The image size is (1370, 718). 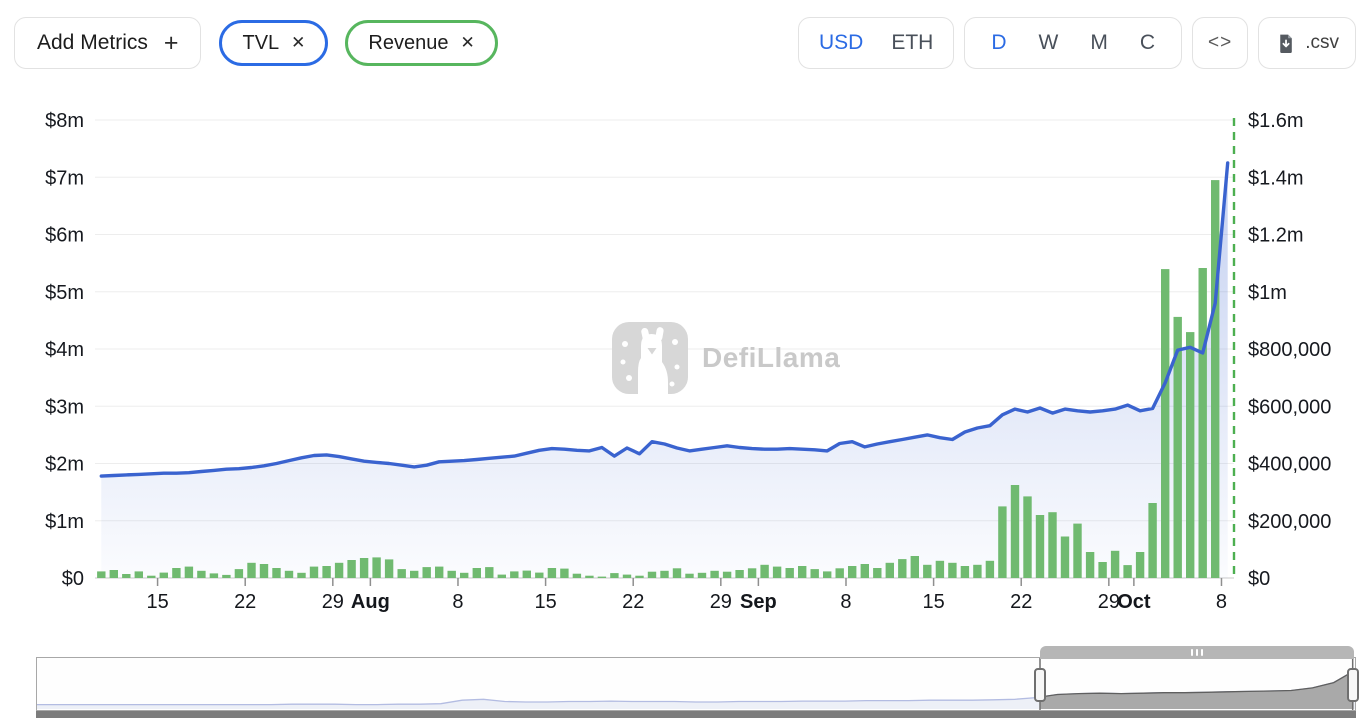 What do you see at coordinates (64, 522) in the screenshot?
I see `left-axis-tick-label: $1m` at bounding box center [64, 522].